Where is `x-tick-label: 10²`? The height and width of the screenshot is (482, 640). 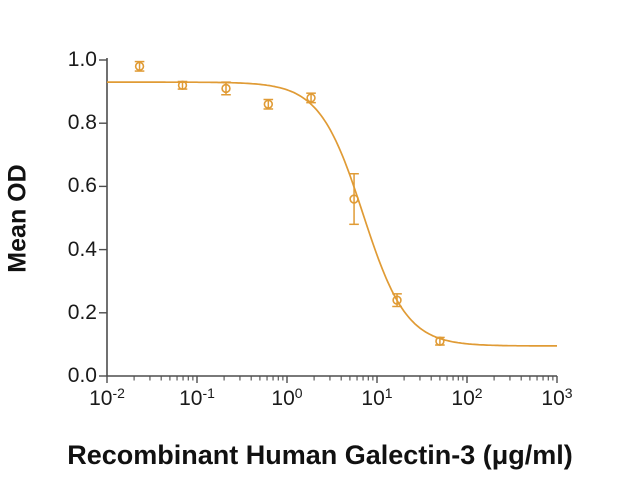
x-tick-label: 10² is located at coordinates (467, 397).